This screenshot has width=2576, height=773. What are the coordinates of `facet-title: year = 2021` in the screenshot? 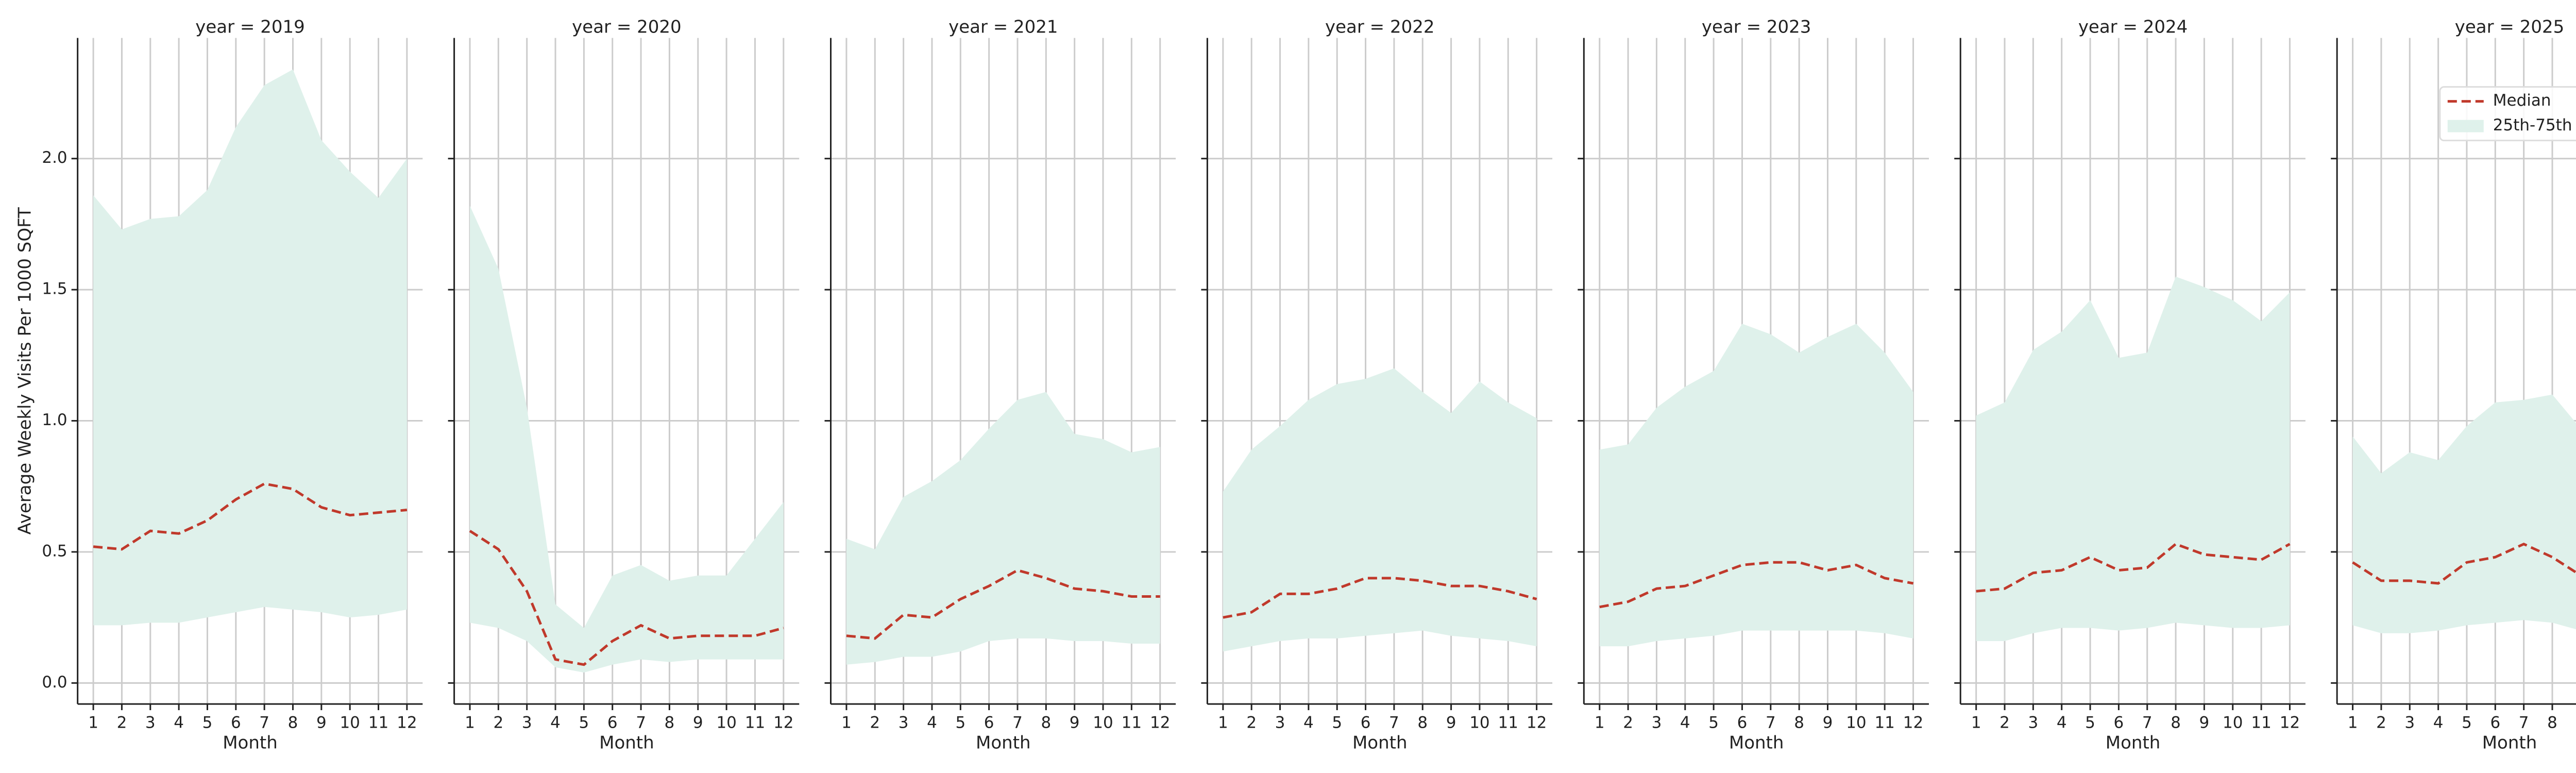 It's located at (1003, 27).